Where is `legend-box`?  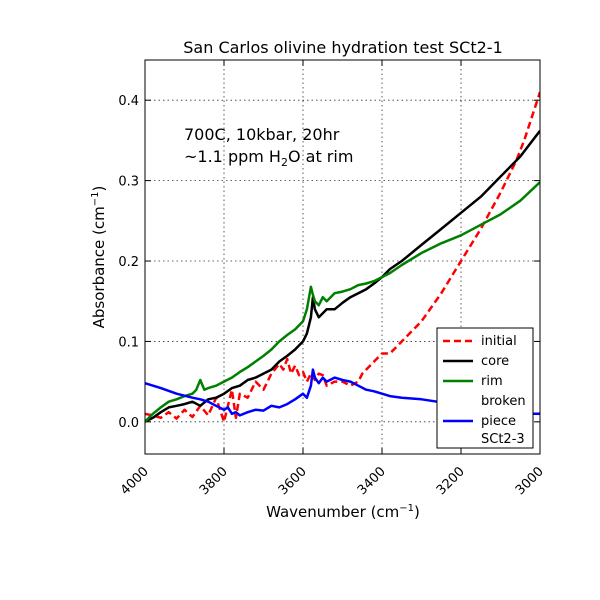 legend-box is located at coordinates (485, 388).